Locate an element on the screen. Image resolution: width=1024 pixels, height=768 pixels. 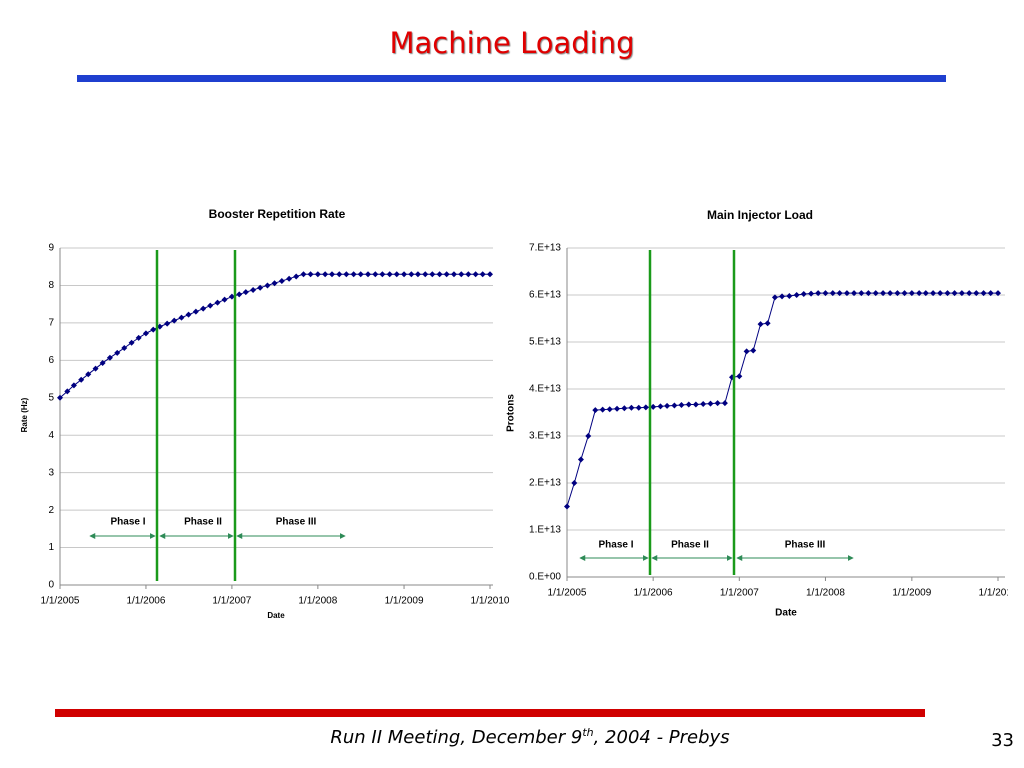
y-tick-label: 7.E+13 is located at coordinates (545, 248).